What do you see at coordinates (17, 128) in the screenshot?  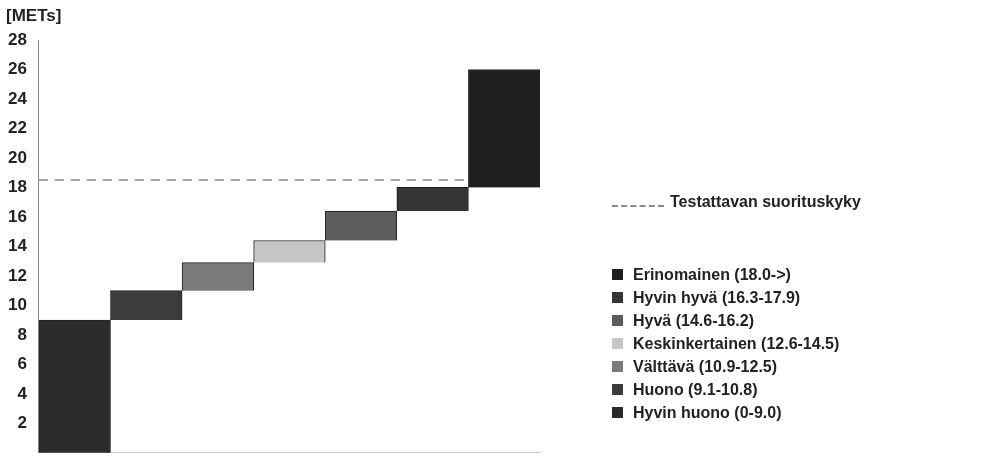 I see `y-tick-label: 22` at bounding box center [17, 128].